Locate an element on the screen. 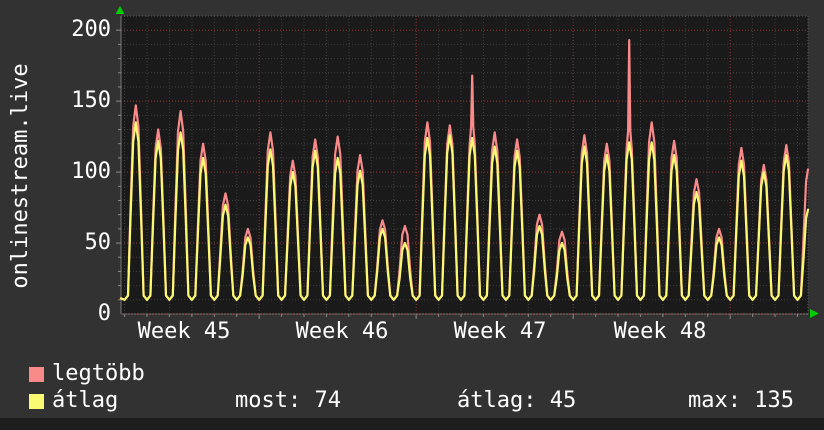 The image size is (824, 430). y-tick-label: 50 is located at coordinates (98, 243).